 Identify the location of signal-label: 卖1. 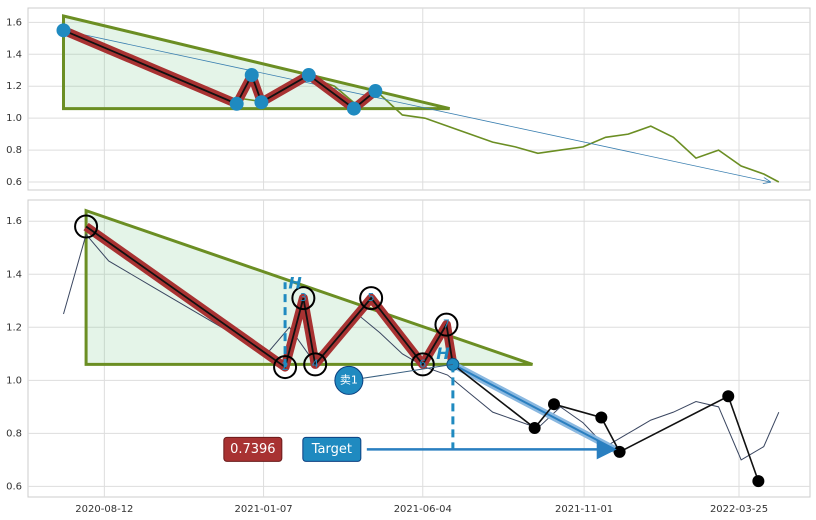
(349, 379).